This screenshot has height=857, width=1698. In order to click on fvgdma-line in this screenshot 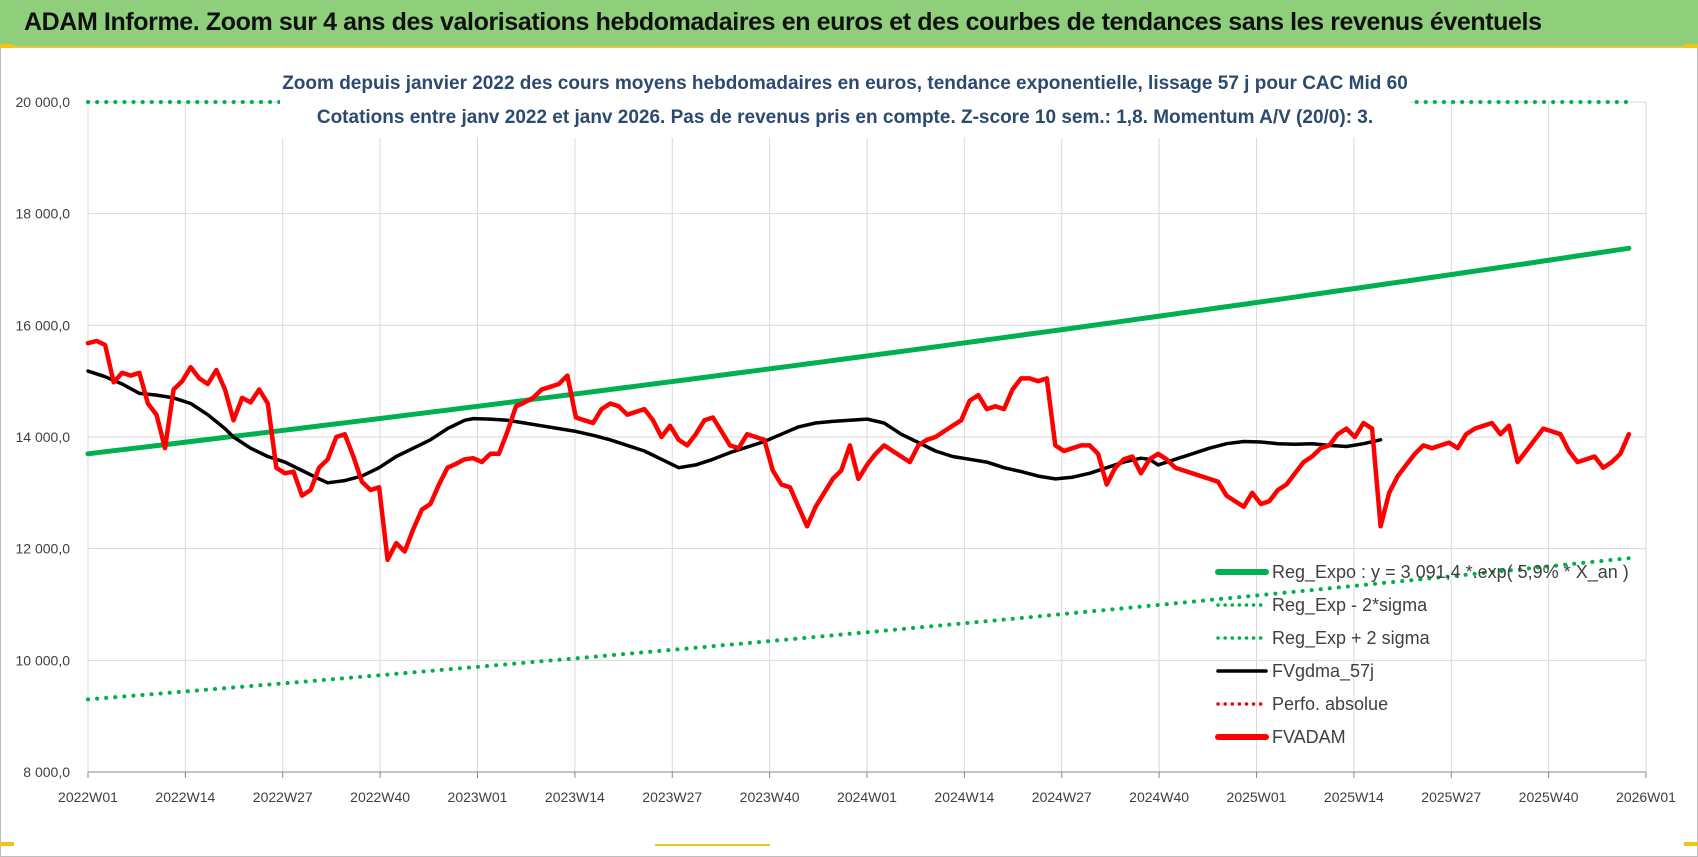, I will do `click(734, 427)`.